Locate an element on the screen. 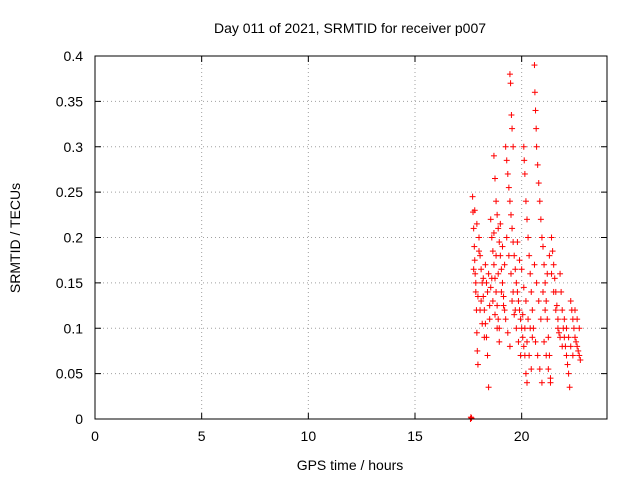 The width and height of the screenshot is (640, 480). y-tick-label: 0.25 is located at coordinates (69, 192).